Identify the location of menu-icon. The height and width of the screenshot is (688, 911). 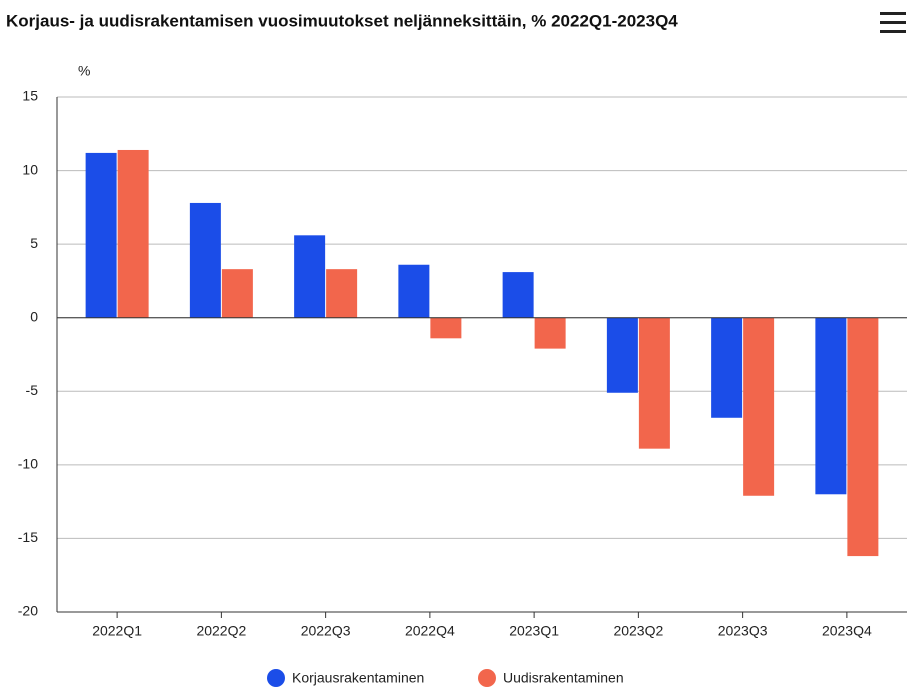
(893, 22).